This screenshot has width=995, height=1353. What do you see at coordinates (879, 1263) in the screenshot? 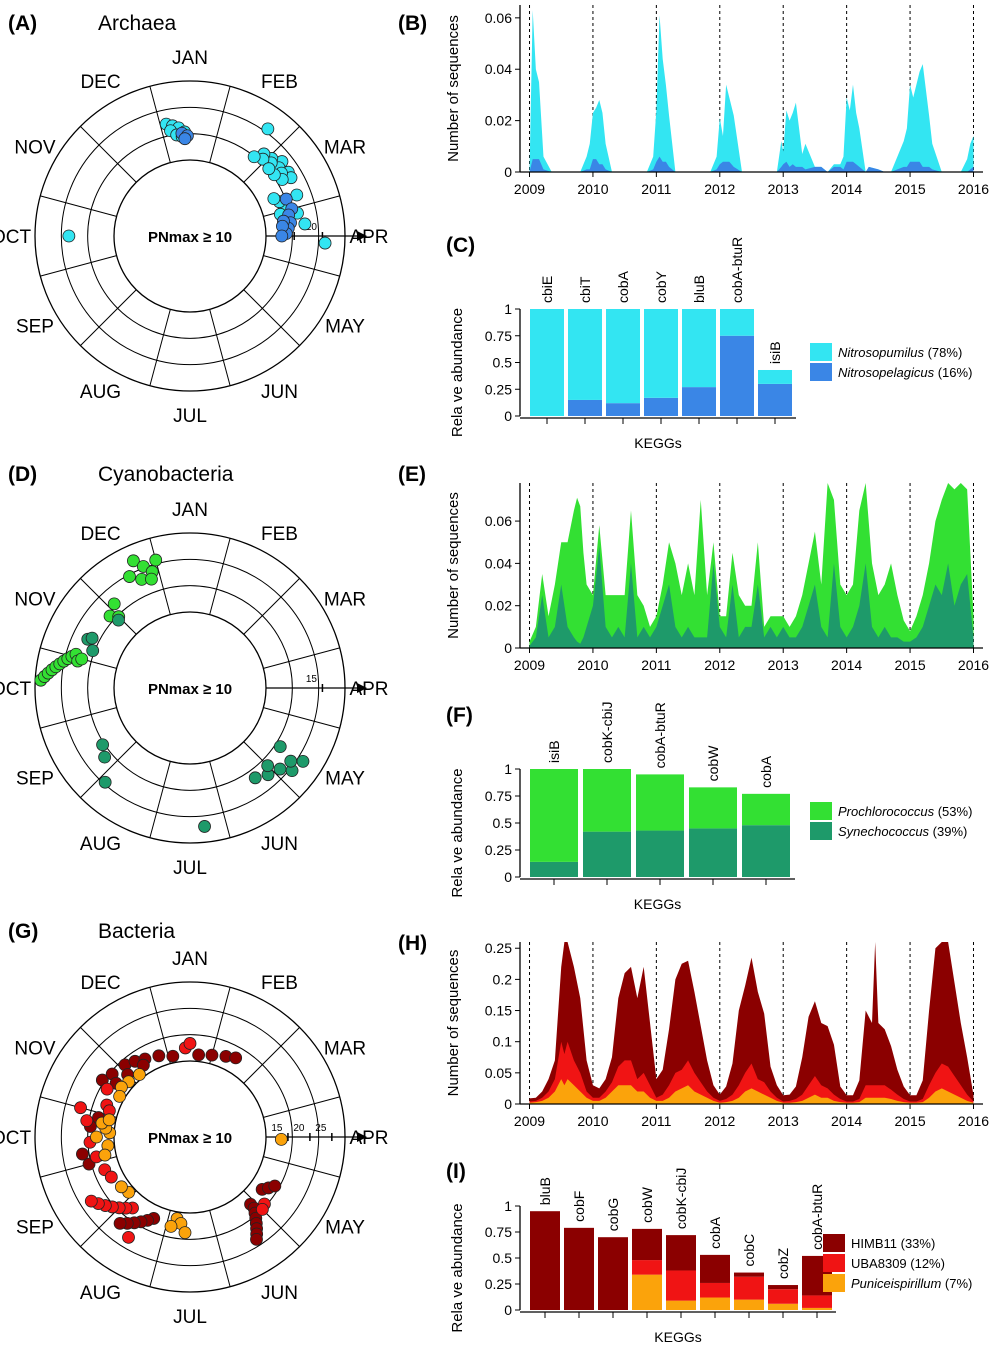
I see `legend-name: UBA8309` at bounding box center [879, 1263].